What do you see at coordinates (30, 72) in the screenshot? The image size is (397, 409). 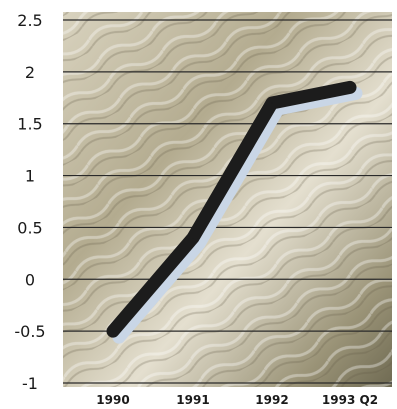 I see `y-tick-label: 2` at bounding box center [30, 72].